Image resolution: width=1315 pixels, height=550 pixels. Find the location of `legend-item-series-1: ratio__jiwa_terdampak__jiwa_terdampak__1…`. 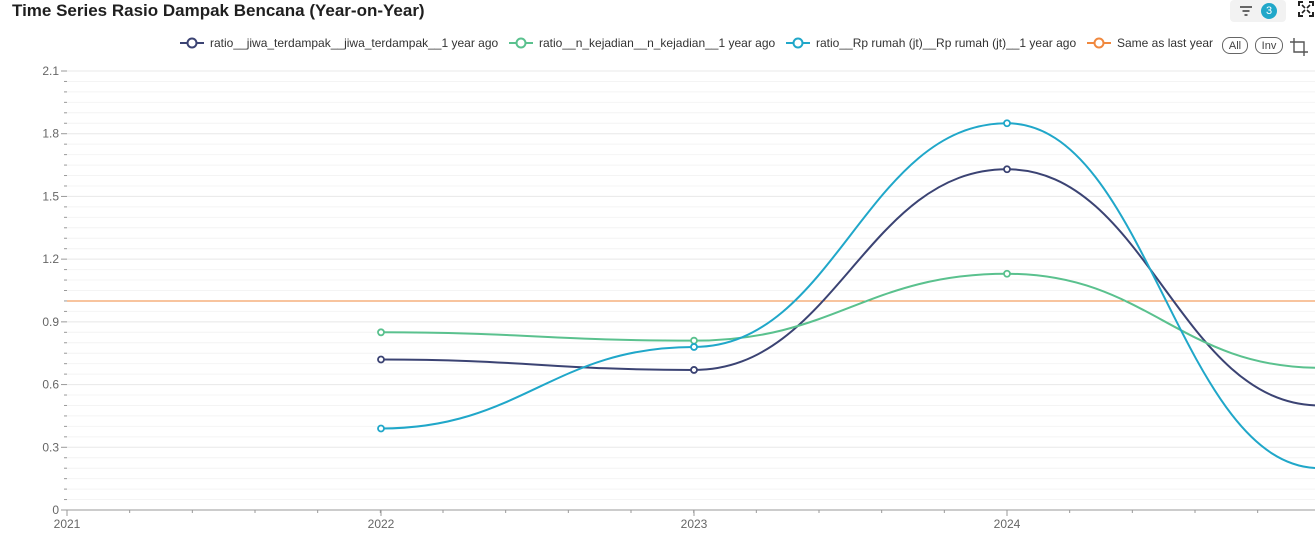

legend-item-series-1: ratio__jiwa_terdampak__jiwa_terdampak__1… is located at coordinates (339, 43).